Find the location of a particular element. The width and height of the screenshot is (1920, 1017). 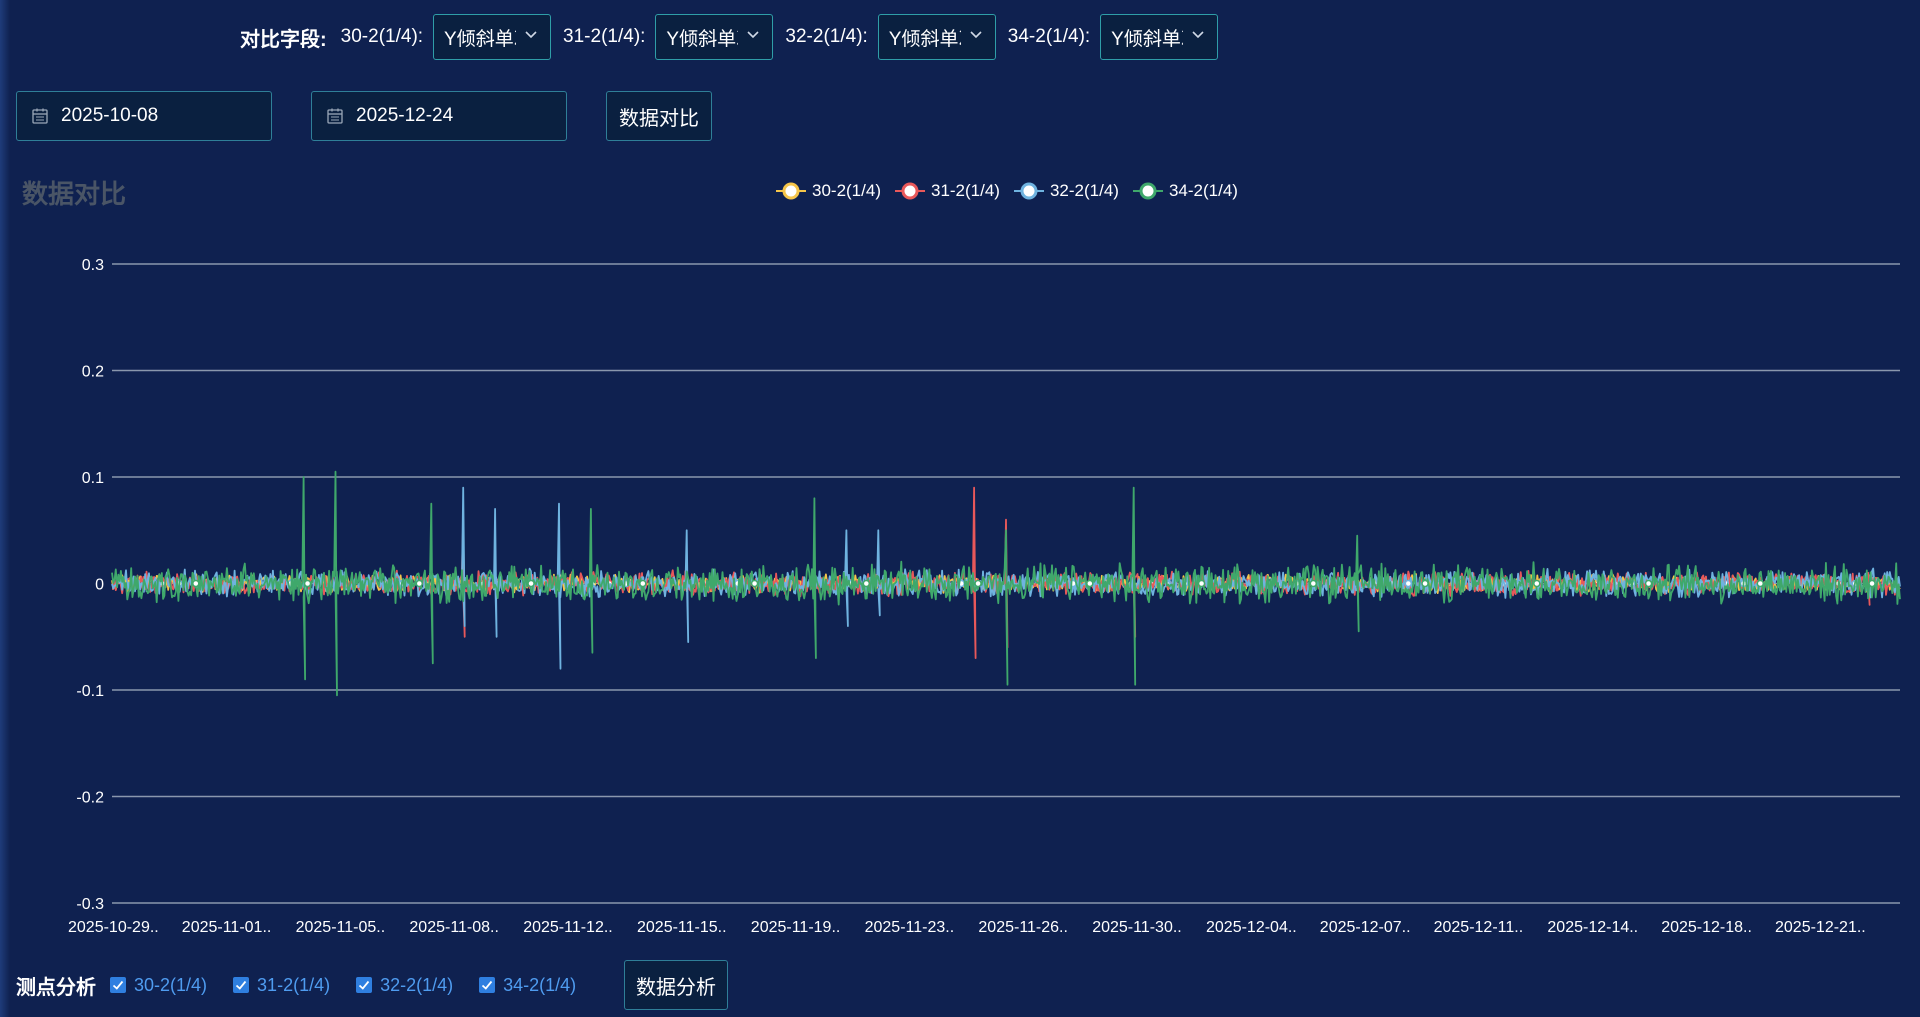

legend-label-34: 34-2(1/4) is located at coordinates (1203, 190).